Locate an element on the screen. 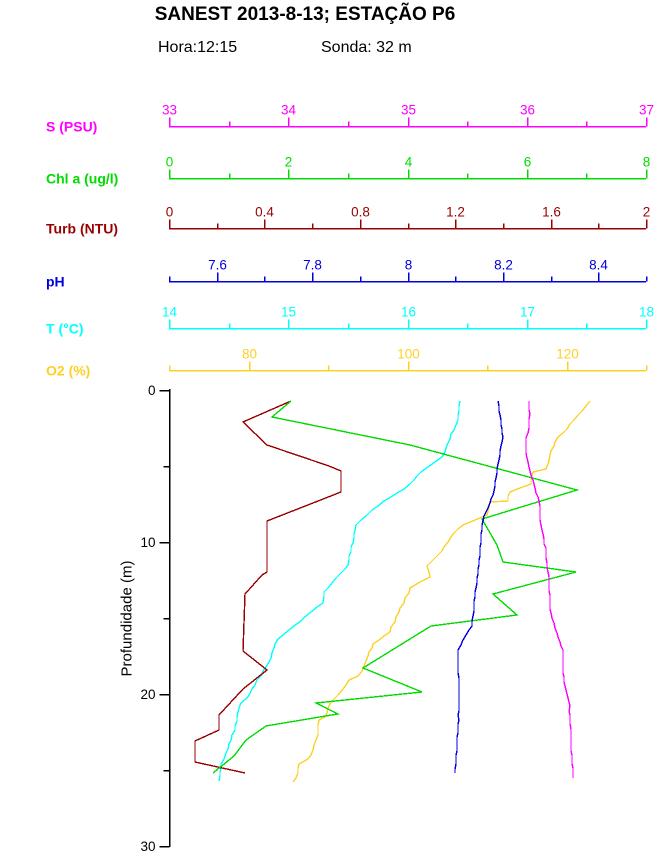 This screenshot has width=660, height=857. tick-label: 33 is located at coordinates (169, 110).